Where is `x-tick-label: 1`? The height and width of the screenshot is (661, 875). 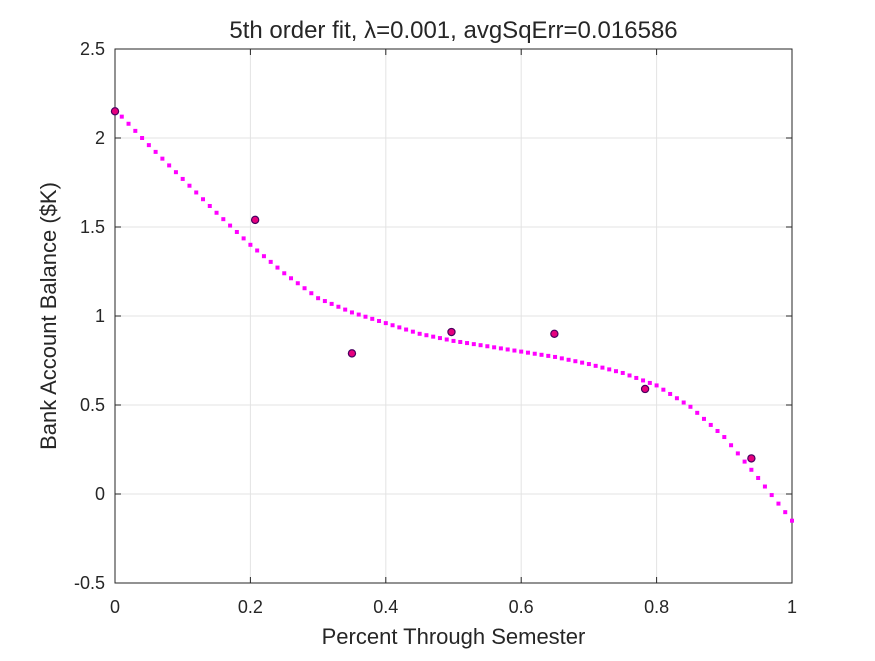 x-tick-label: 1 is located at coordinates (792, 607).